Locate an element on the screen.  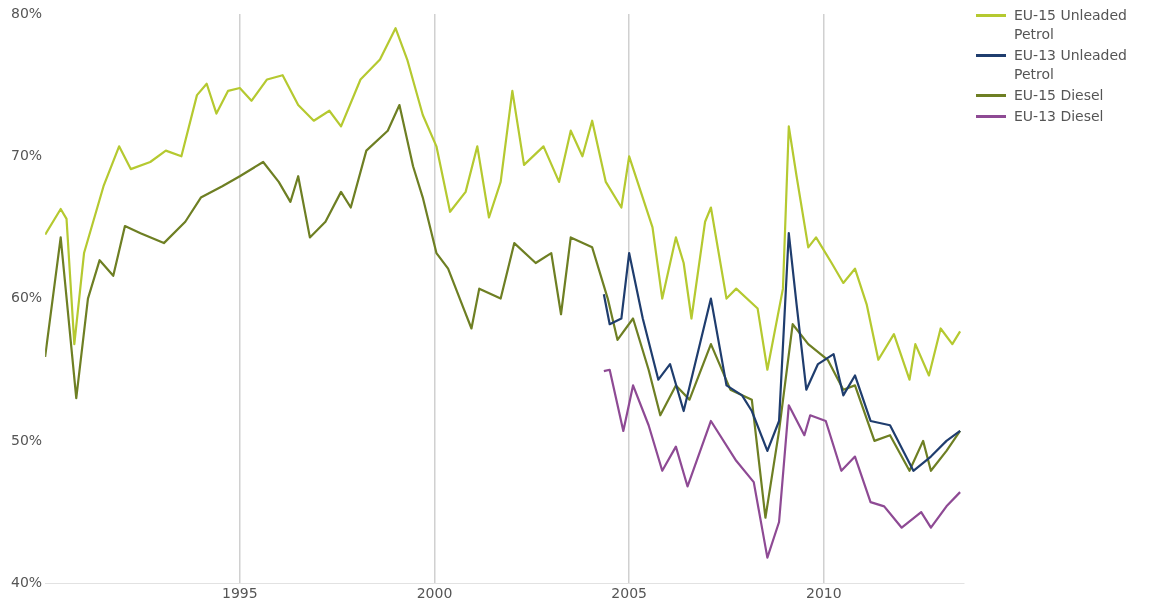
y-tick-label: 70% is located at coordinates (26, 154).